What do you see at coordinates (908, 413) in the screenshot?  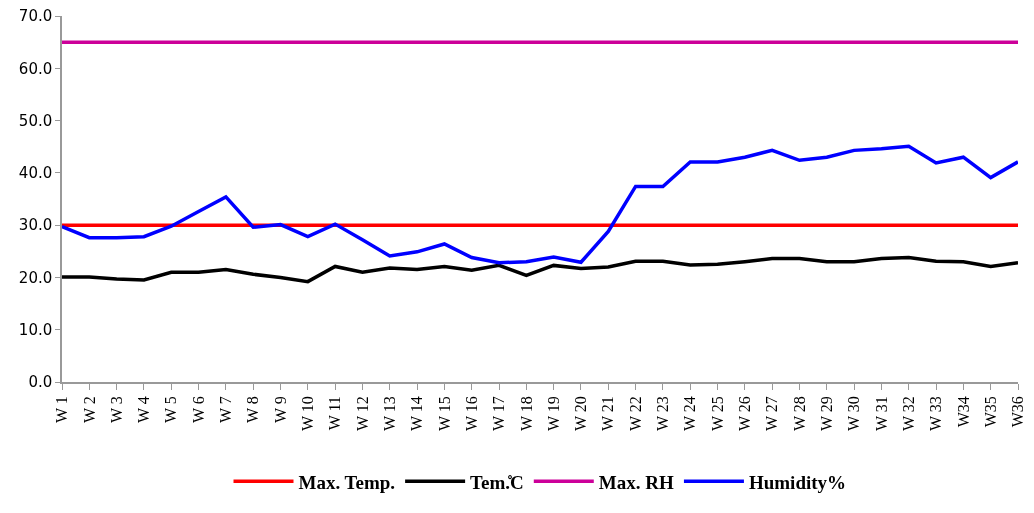 I see `x-tick-label: W 32` at bounding box center [908, 413].